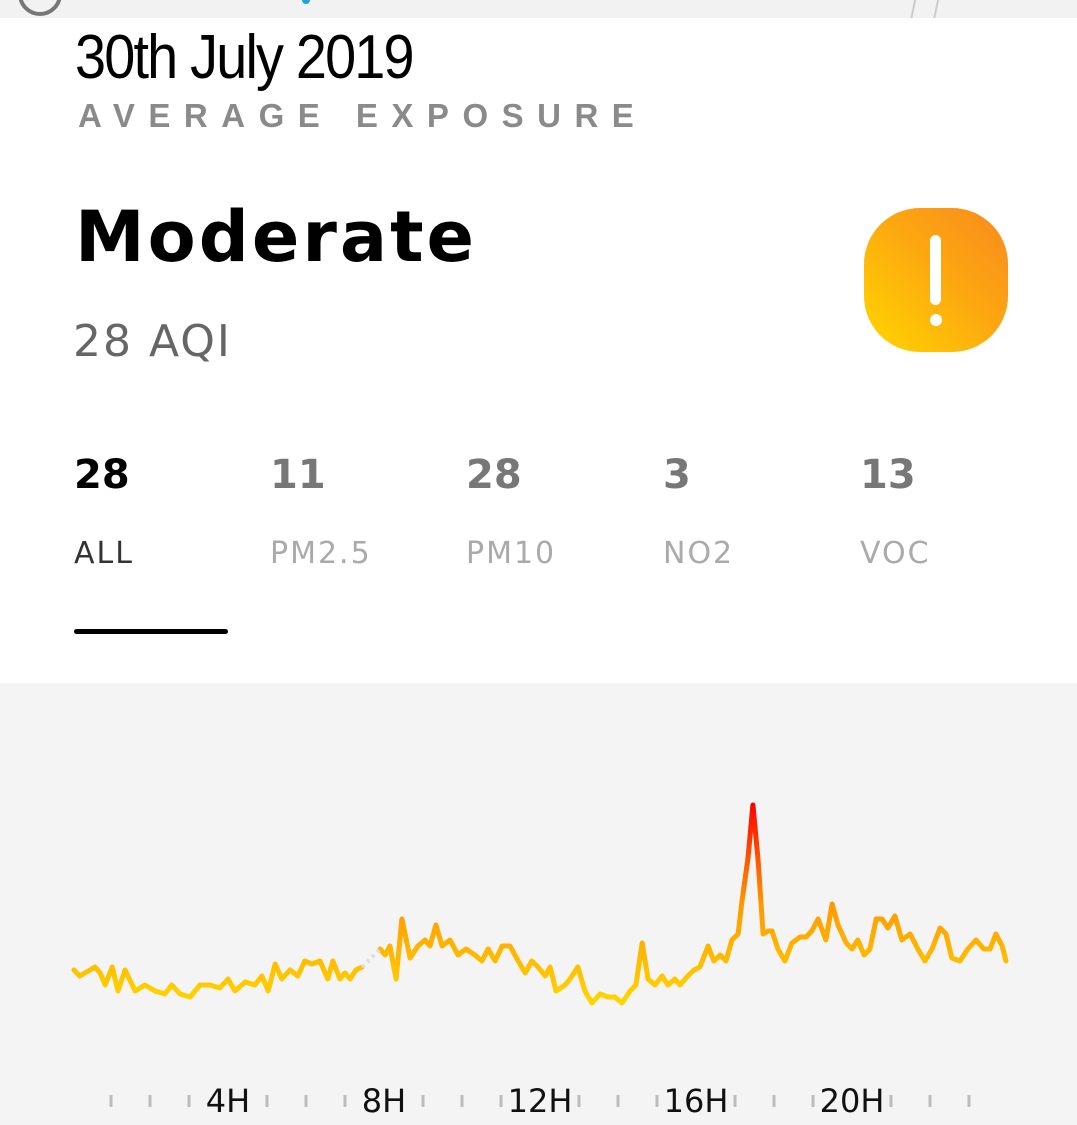 The width and height of the screenshot is (1077, 1125). What do you see at coordinates (298, 475) in the screenshot?
I see `tab-value: 11` at bounding box center [298, 475].